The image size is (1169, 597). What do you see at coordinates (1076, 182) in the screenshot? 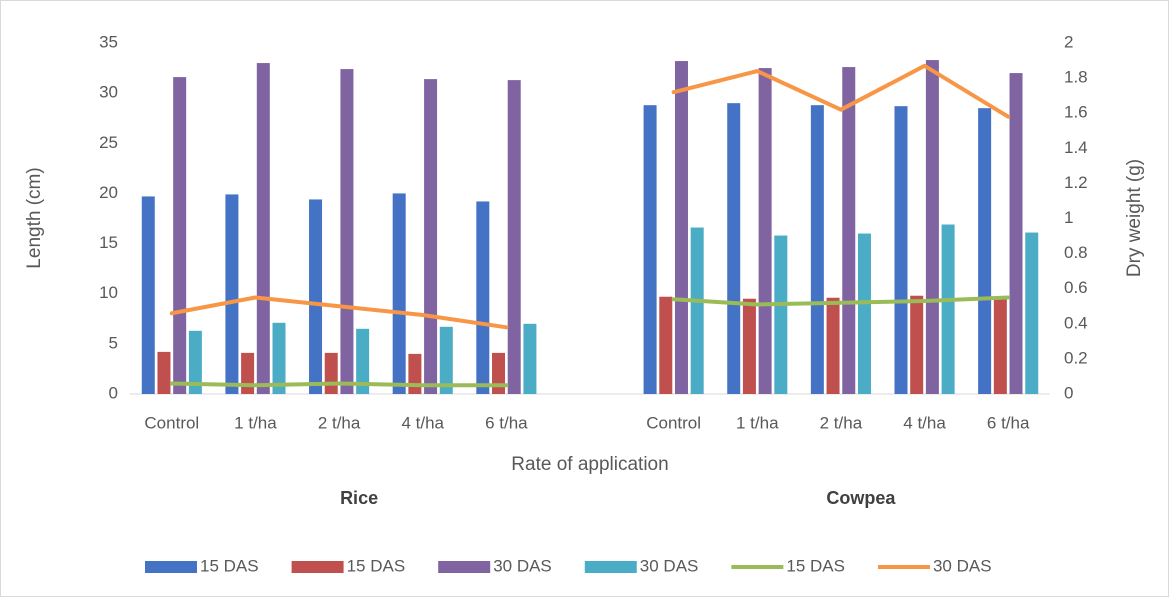
I see `y2-tick-label: 1.2` at bounding box center [1076, 182].